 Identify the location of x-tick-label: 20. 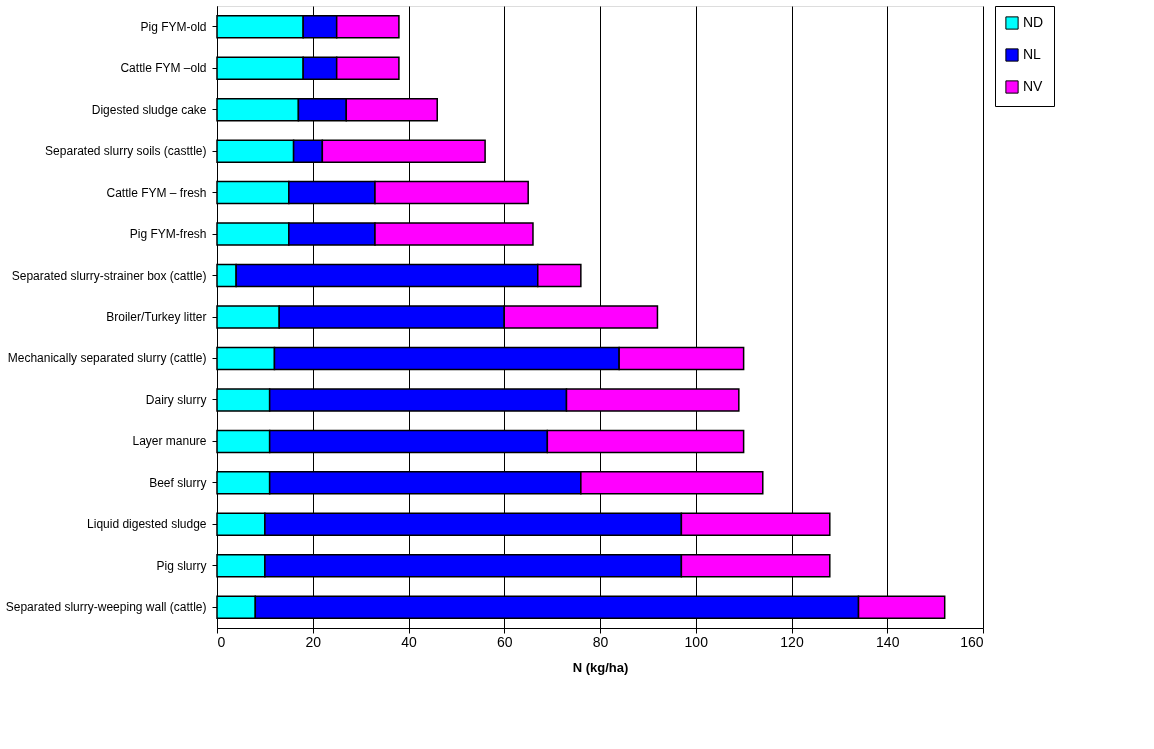
(313, 641).